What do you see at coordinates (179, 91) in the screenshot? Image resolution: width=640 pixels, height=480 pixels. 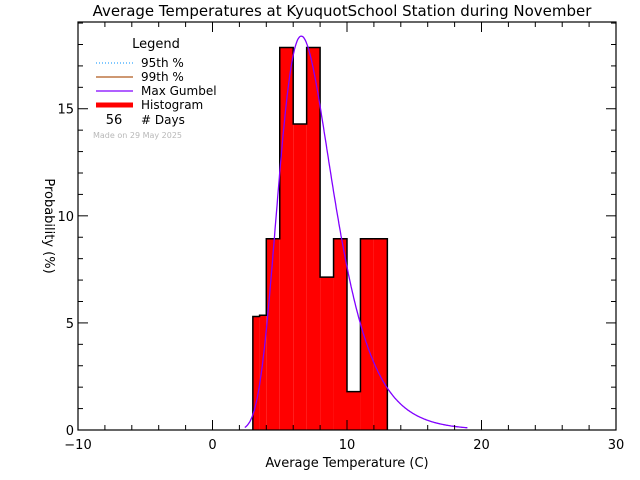 I see `legend-label-gumbel: Max Gumbel` at bounding box center [179, 91].